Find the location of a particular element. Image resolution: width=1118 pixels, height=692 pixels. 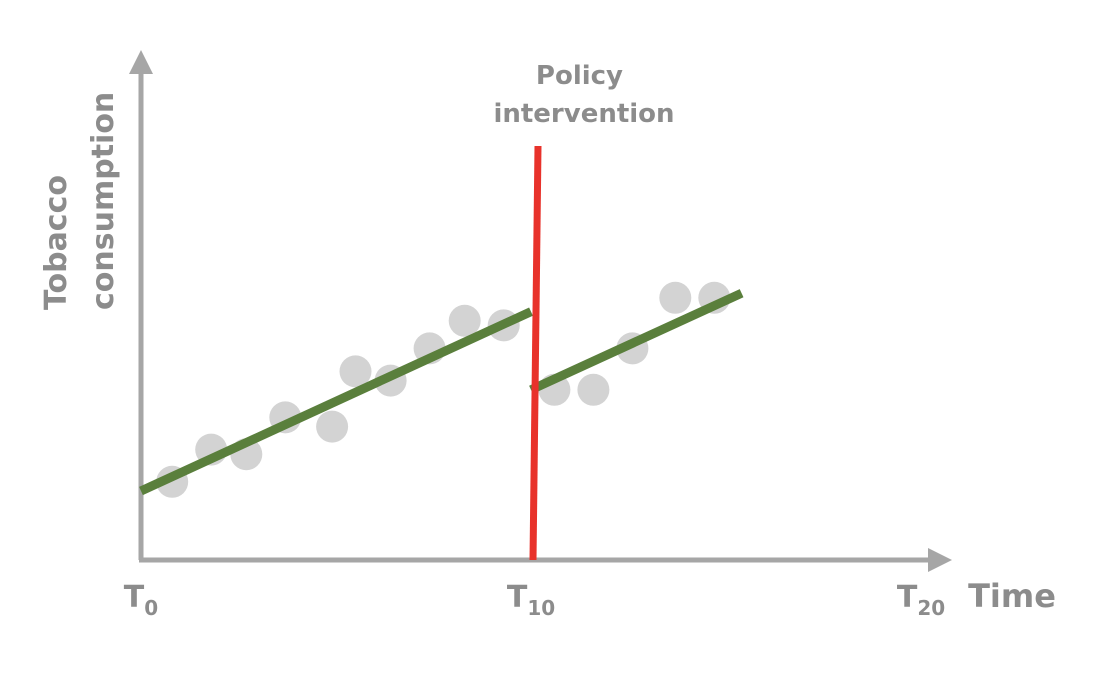

x-tick-labels: T0 T10 T20 is located at coordinates (534, 600).